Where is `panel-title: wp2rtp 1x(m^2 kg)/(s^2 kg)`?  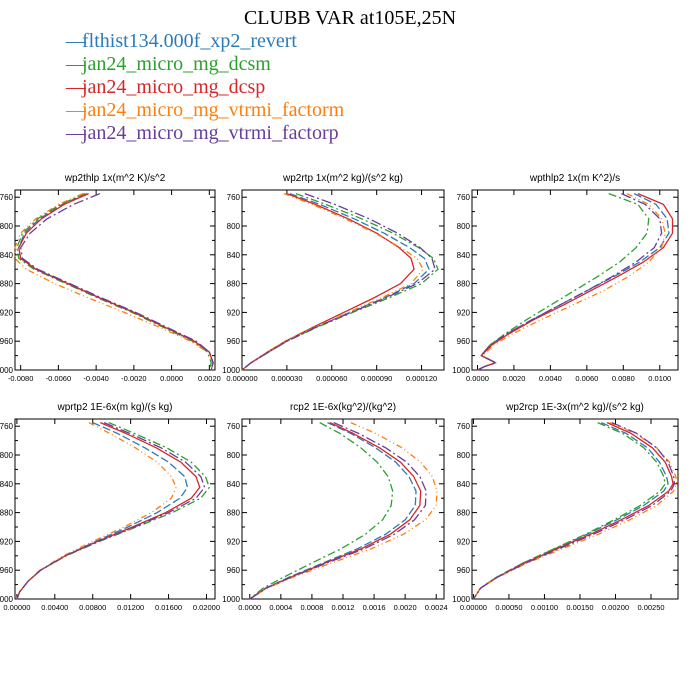 panel-title: wp2rtp 1x(m^2 kg)/(s^2 kg) is located at coordinates (342, 178).